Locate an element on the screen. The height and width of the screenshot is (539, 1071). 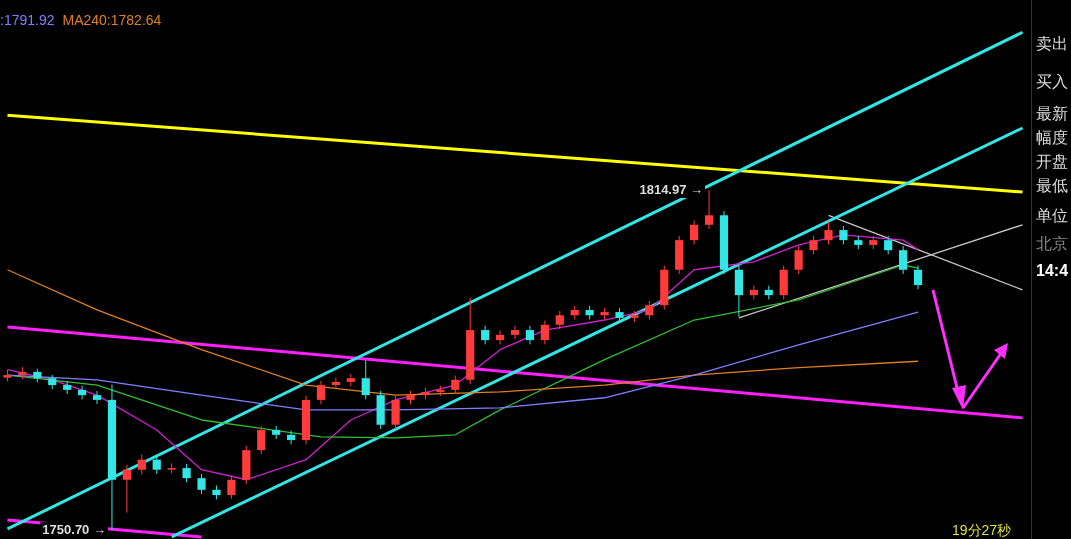
text: 14:4 is located at coordinates (1052, 271).